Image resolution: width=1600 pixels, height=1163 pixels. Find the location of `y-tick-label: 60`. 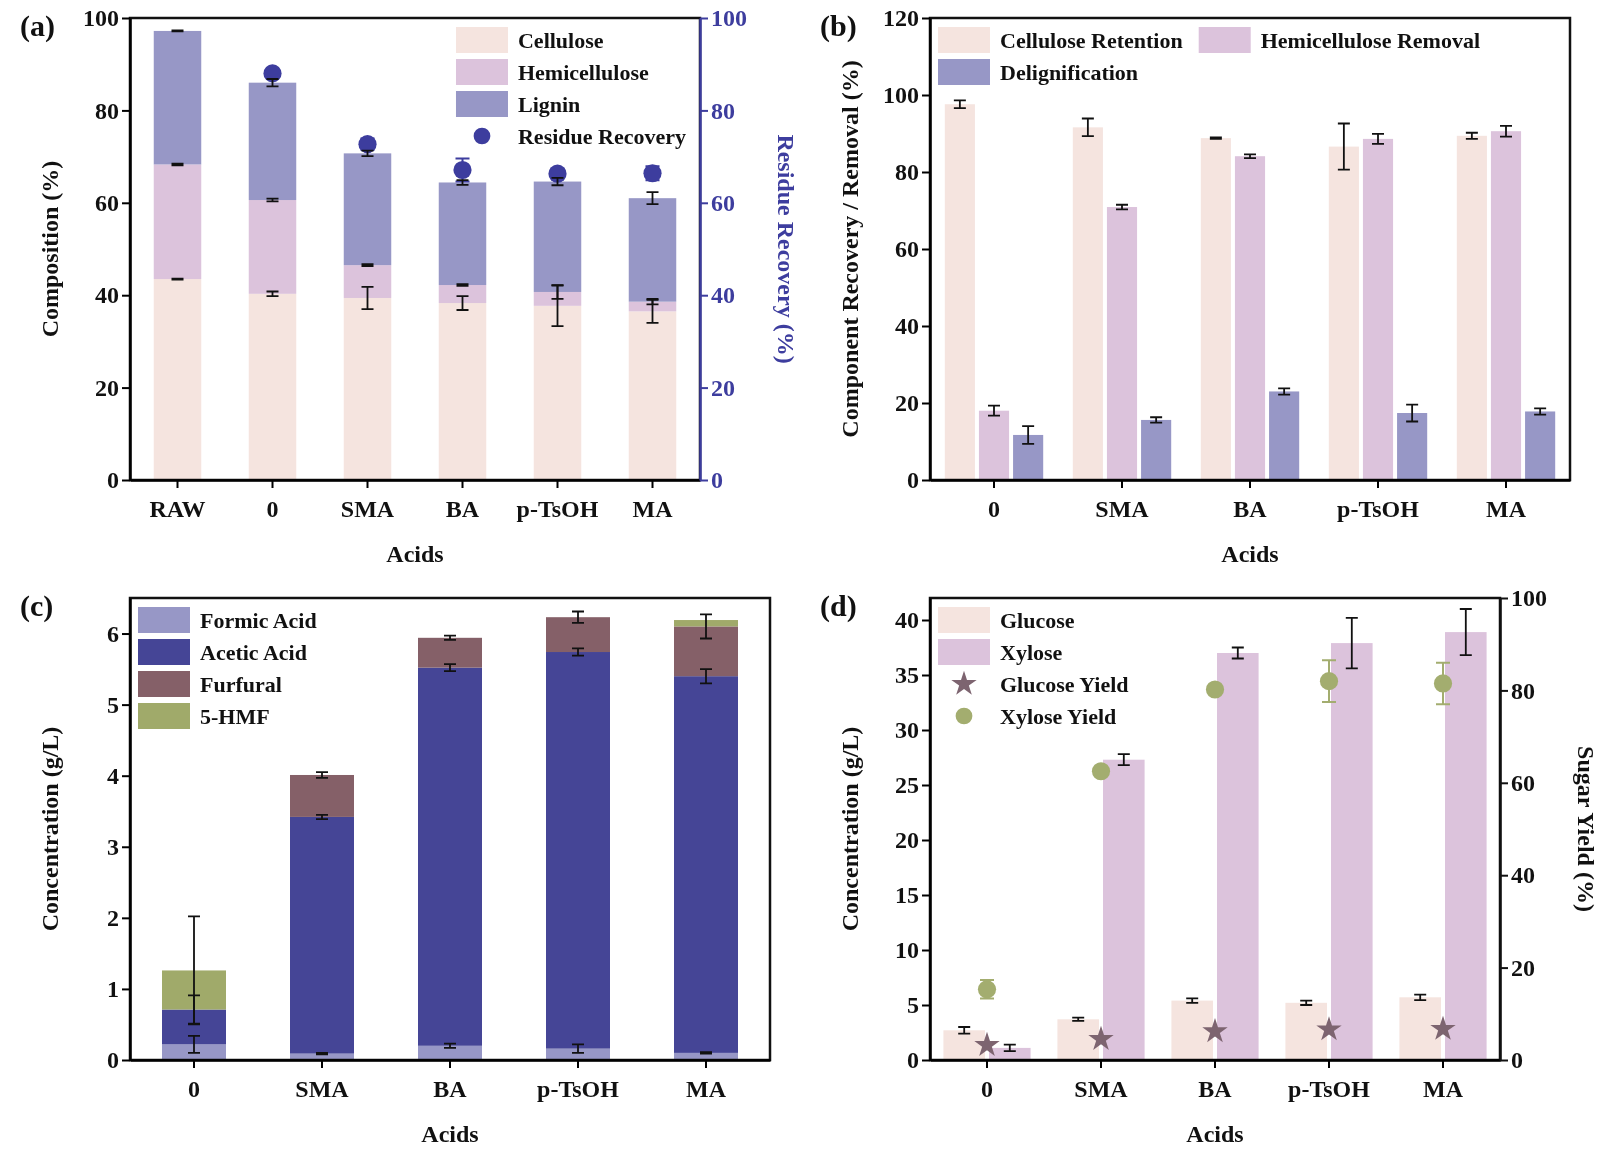

y-tick-label: 60 is located at coordinates (107, 202).